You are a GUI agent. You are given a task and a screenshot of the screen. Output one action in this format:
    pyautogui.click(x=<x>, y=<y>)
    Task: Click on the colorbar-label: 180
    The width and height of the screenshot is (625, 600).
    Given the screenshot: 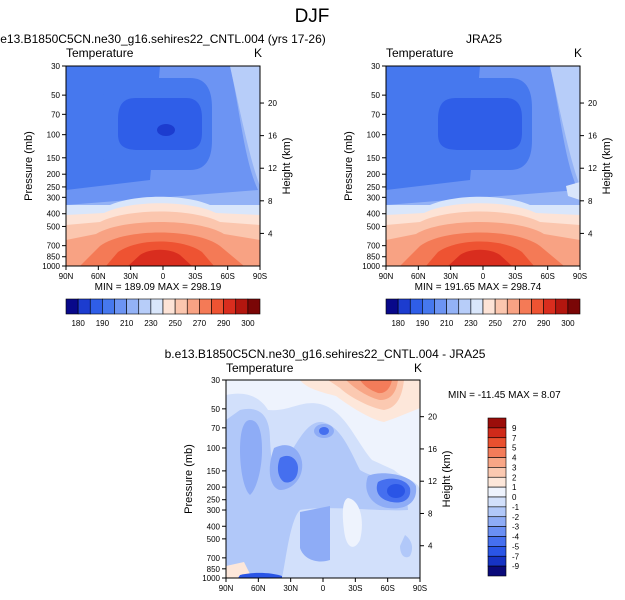 What is the action you would take?
    pyautogui.click(x=78, y=323)
    